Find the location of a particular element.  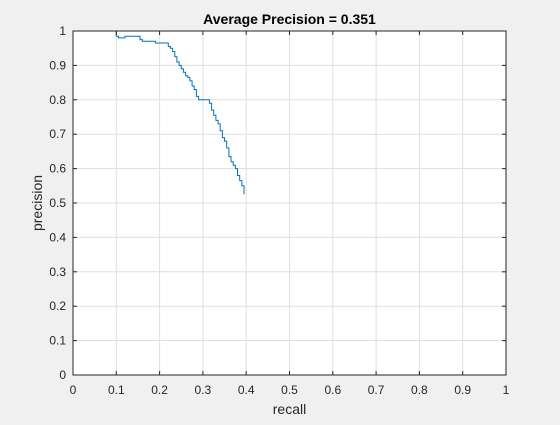

x-tick-label: 0.3 is located at coordinates (203, 390).